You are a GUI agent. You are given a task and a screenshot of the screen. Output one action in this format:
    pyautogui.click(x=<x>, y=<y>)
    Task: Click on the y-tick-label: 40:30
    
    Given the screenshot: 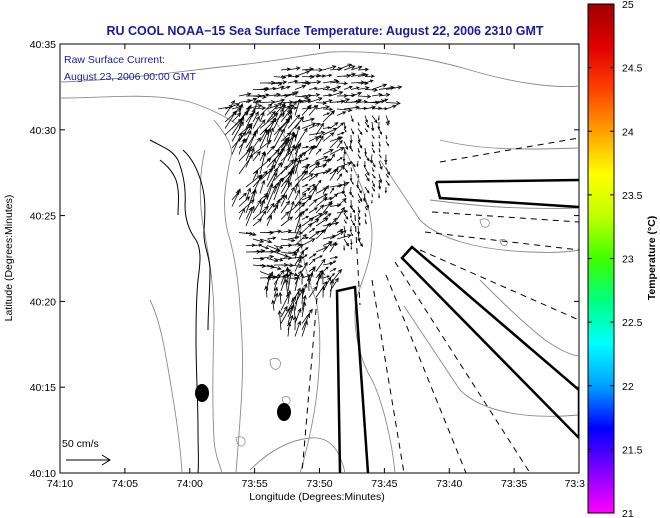 What is the action you would take?
    pyautogui.click(x=43, y=131)
    